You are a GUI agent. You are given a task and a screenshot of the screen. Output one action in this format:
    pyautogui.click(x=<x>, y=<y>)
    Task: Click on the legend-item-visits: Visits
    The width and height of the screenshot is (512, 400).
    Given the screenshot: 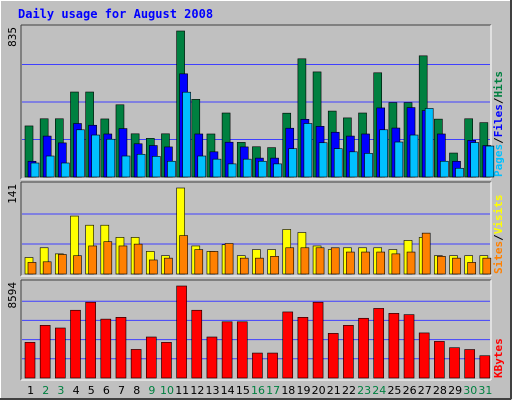 What is the action you would take?
    pyautogui.click(x=498, y=215)
    